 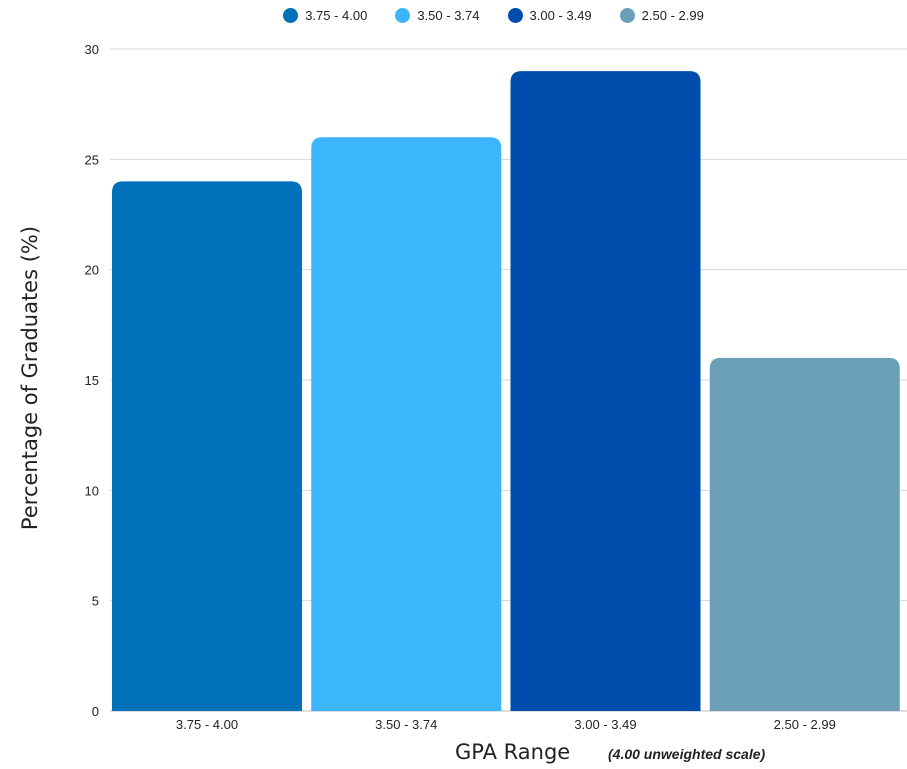 I want to click on legend-item: 3.75 - 4.00, so click(x=325, y=15).